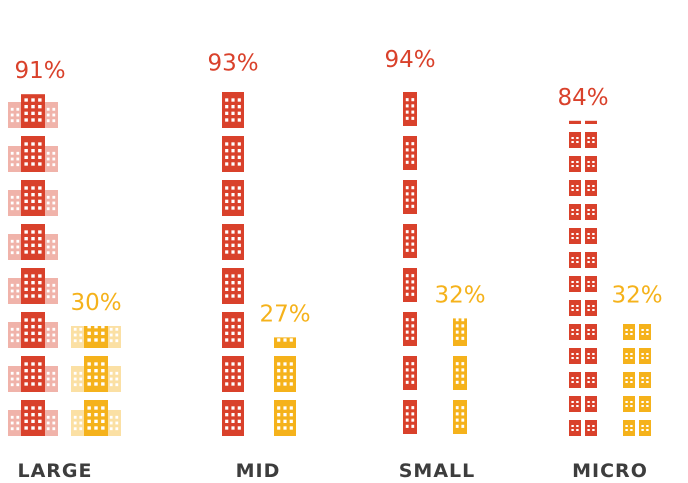  Describe the element at coordinates (437, 471) in the screenshot. I see `category-label: SMALL` at that location.